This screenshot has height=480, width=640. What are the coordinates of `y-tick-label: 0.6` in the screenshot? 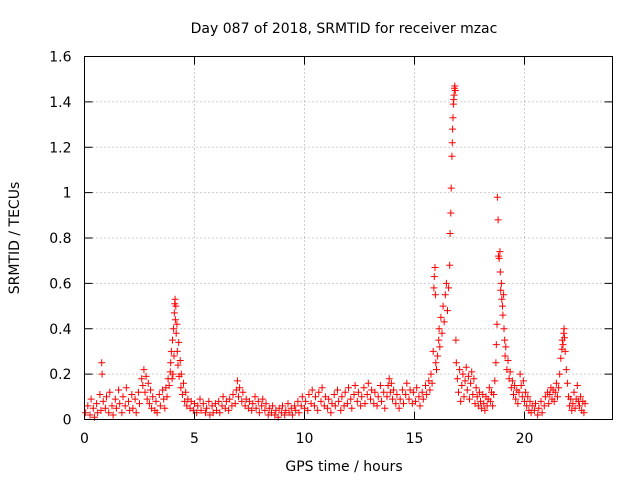 It's located at (60, 284).